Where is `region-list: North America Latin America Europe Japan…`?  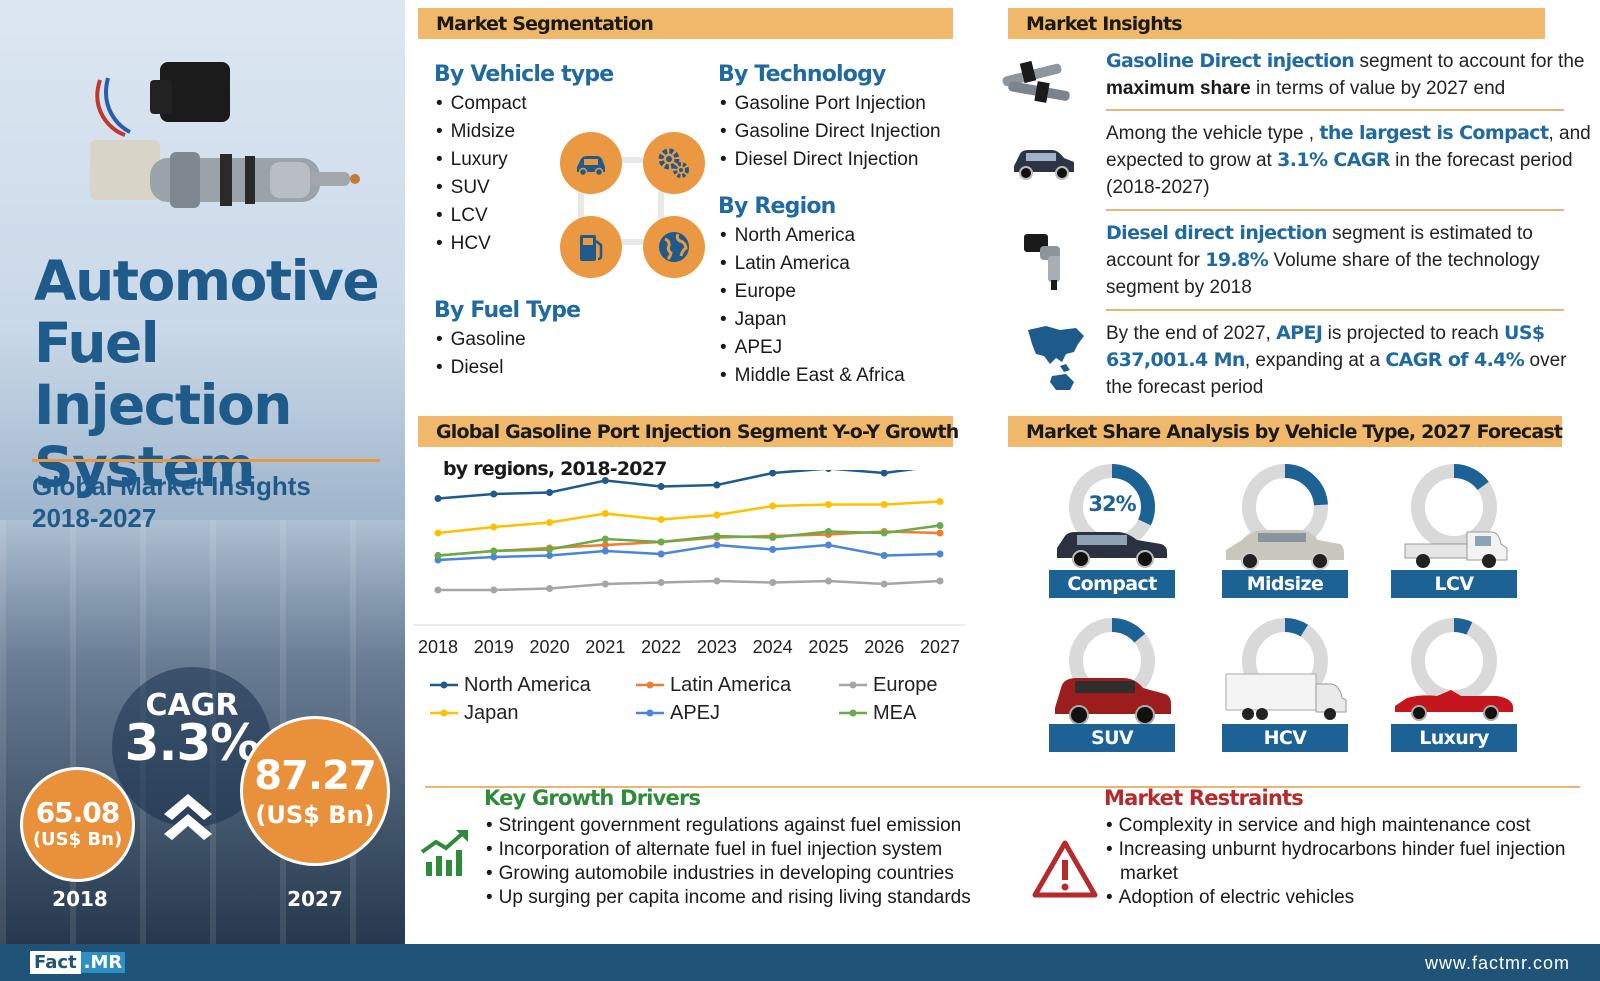 region-list: North America Latin America Europe Japan… is located at coordinates (812, 306).